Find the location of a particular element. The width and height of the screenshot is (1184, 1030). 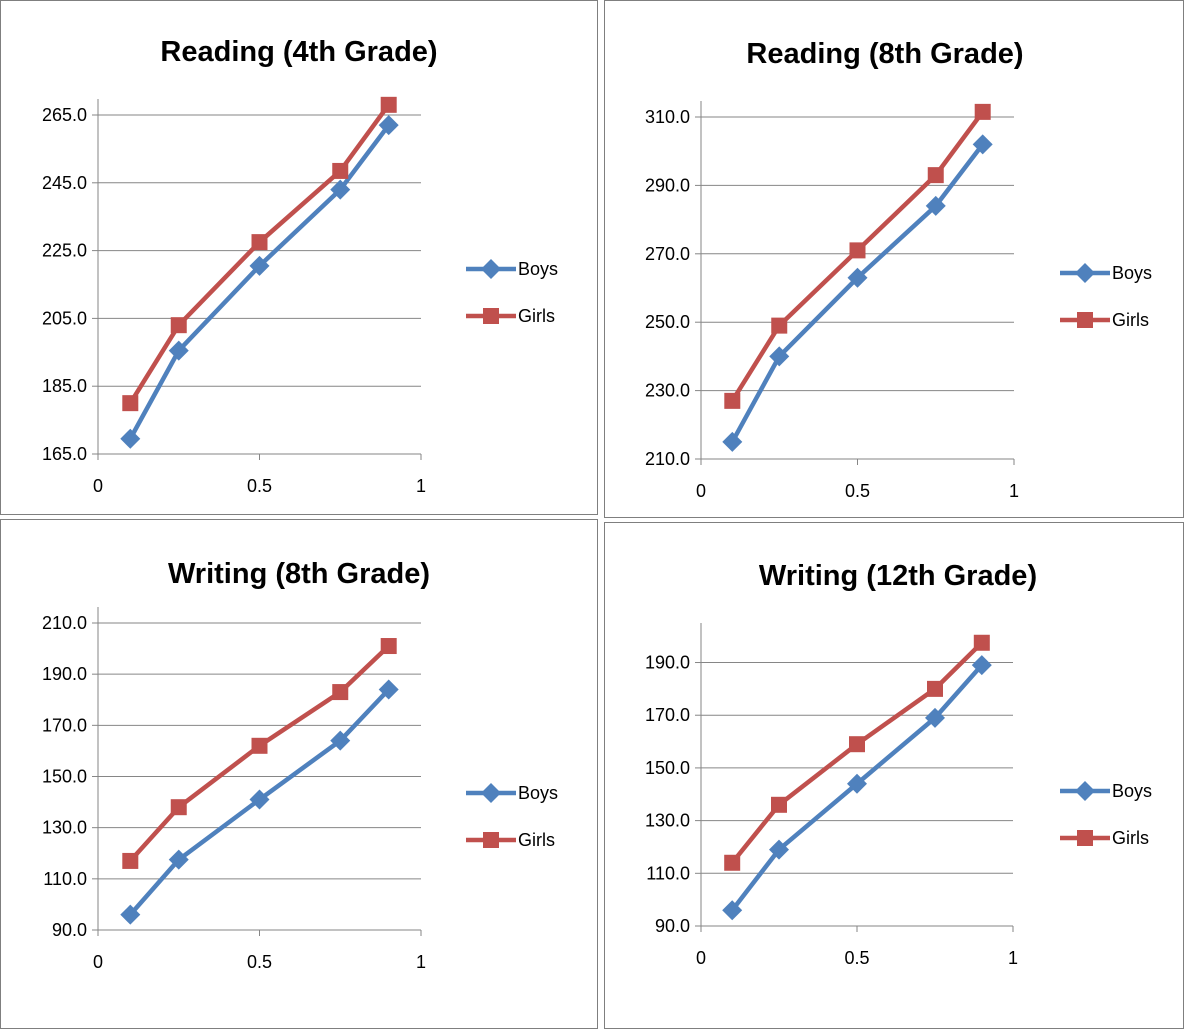

y-tick-label: 205.0 is located at coordinates (64, 318).